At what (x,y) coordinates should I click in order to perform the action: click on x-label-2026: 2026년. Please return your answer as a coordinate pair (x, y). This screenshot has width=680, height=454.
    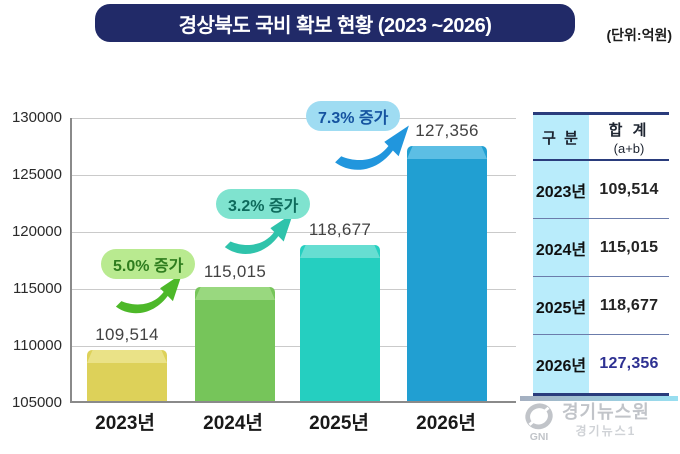
    Looking at the image, I should click on (446, 423).